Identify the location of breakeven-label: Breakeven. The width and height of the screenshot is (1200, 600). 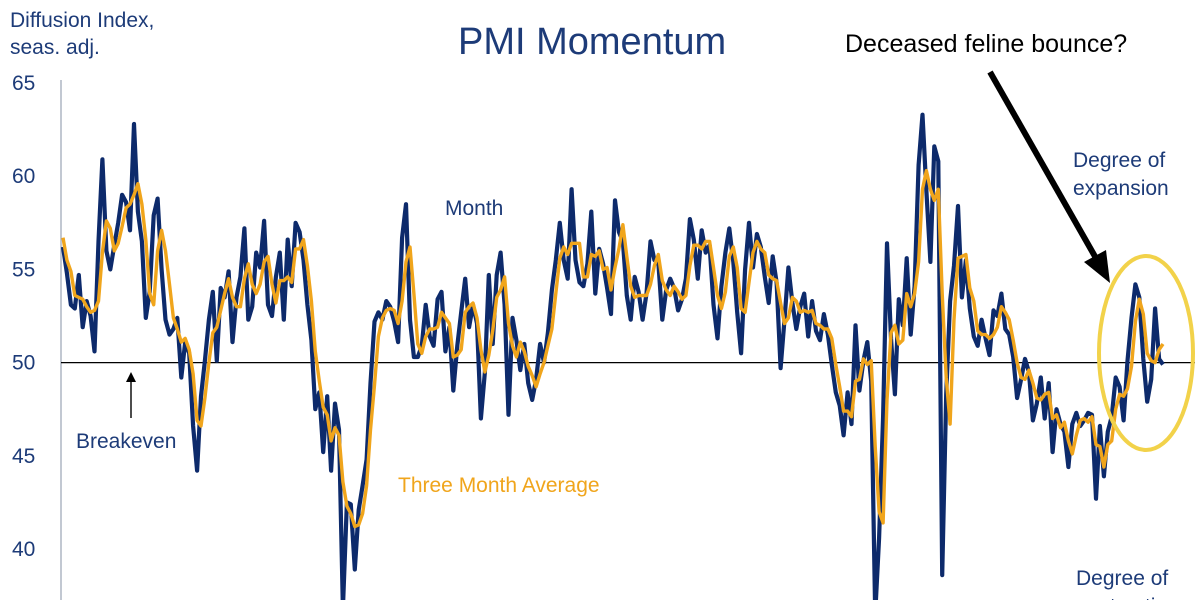
(126, 441).